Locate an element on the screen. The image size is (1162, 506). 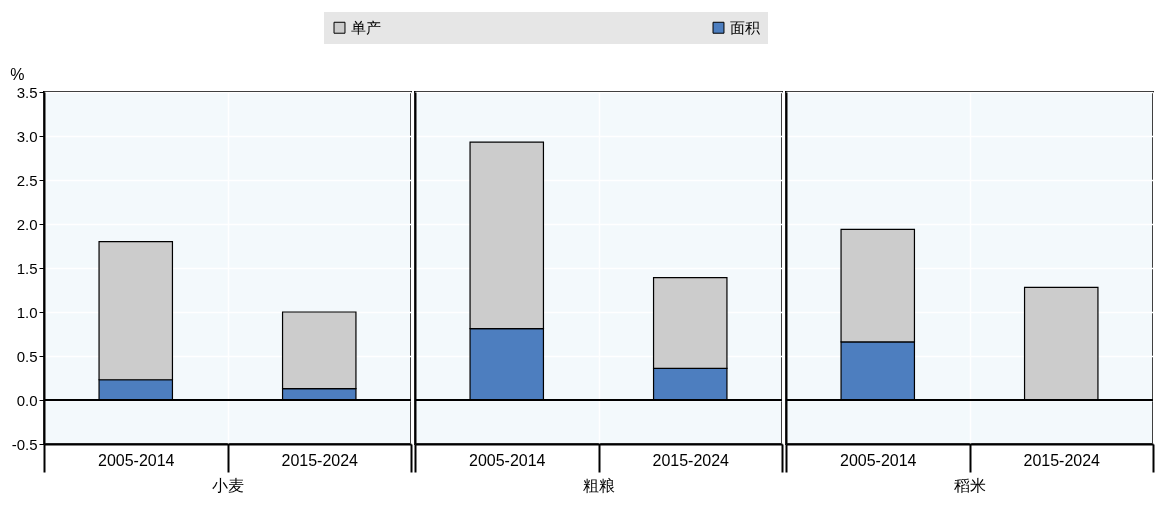
x-axis-title: 粗粮 is located at coordinates (599, 485).